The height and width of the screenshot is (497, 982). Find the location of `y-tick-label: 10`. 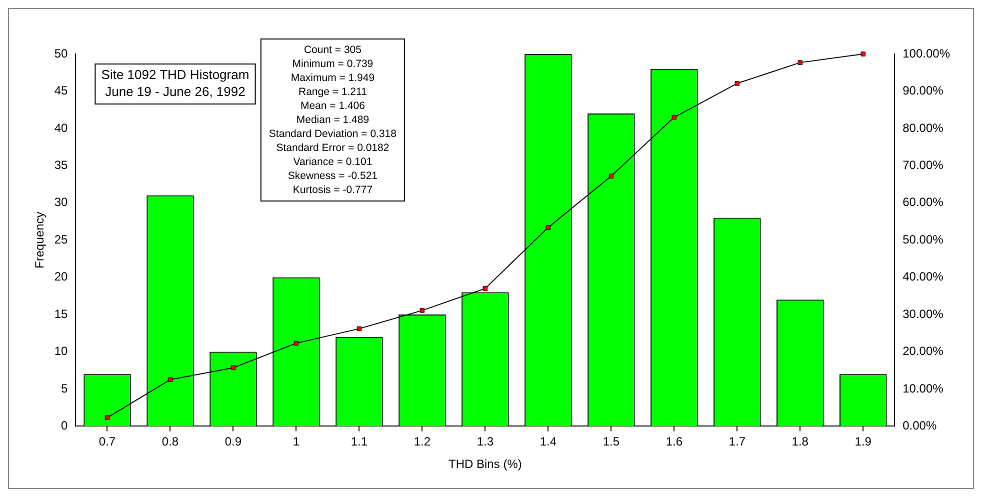

y-tick-label: 10 is located at coordinates (61, 351).